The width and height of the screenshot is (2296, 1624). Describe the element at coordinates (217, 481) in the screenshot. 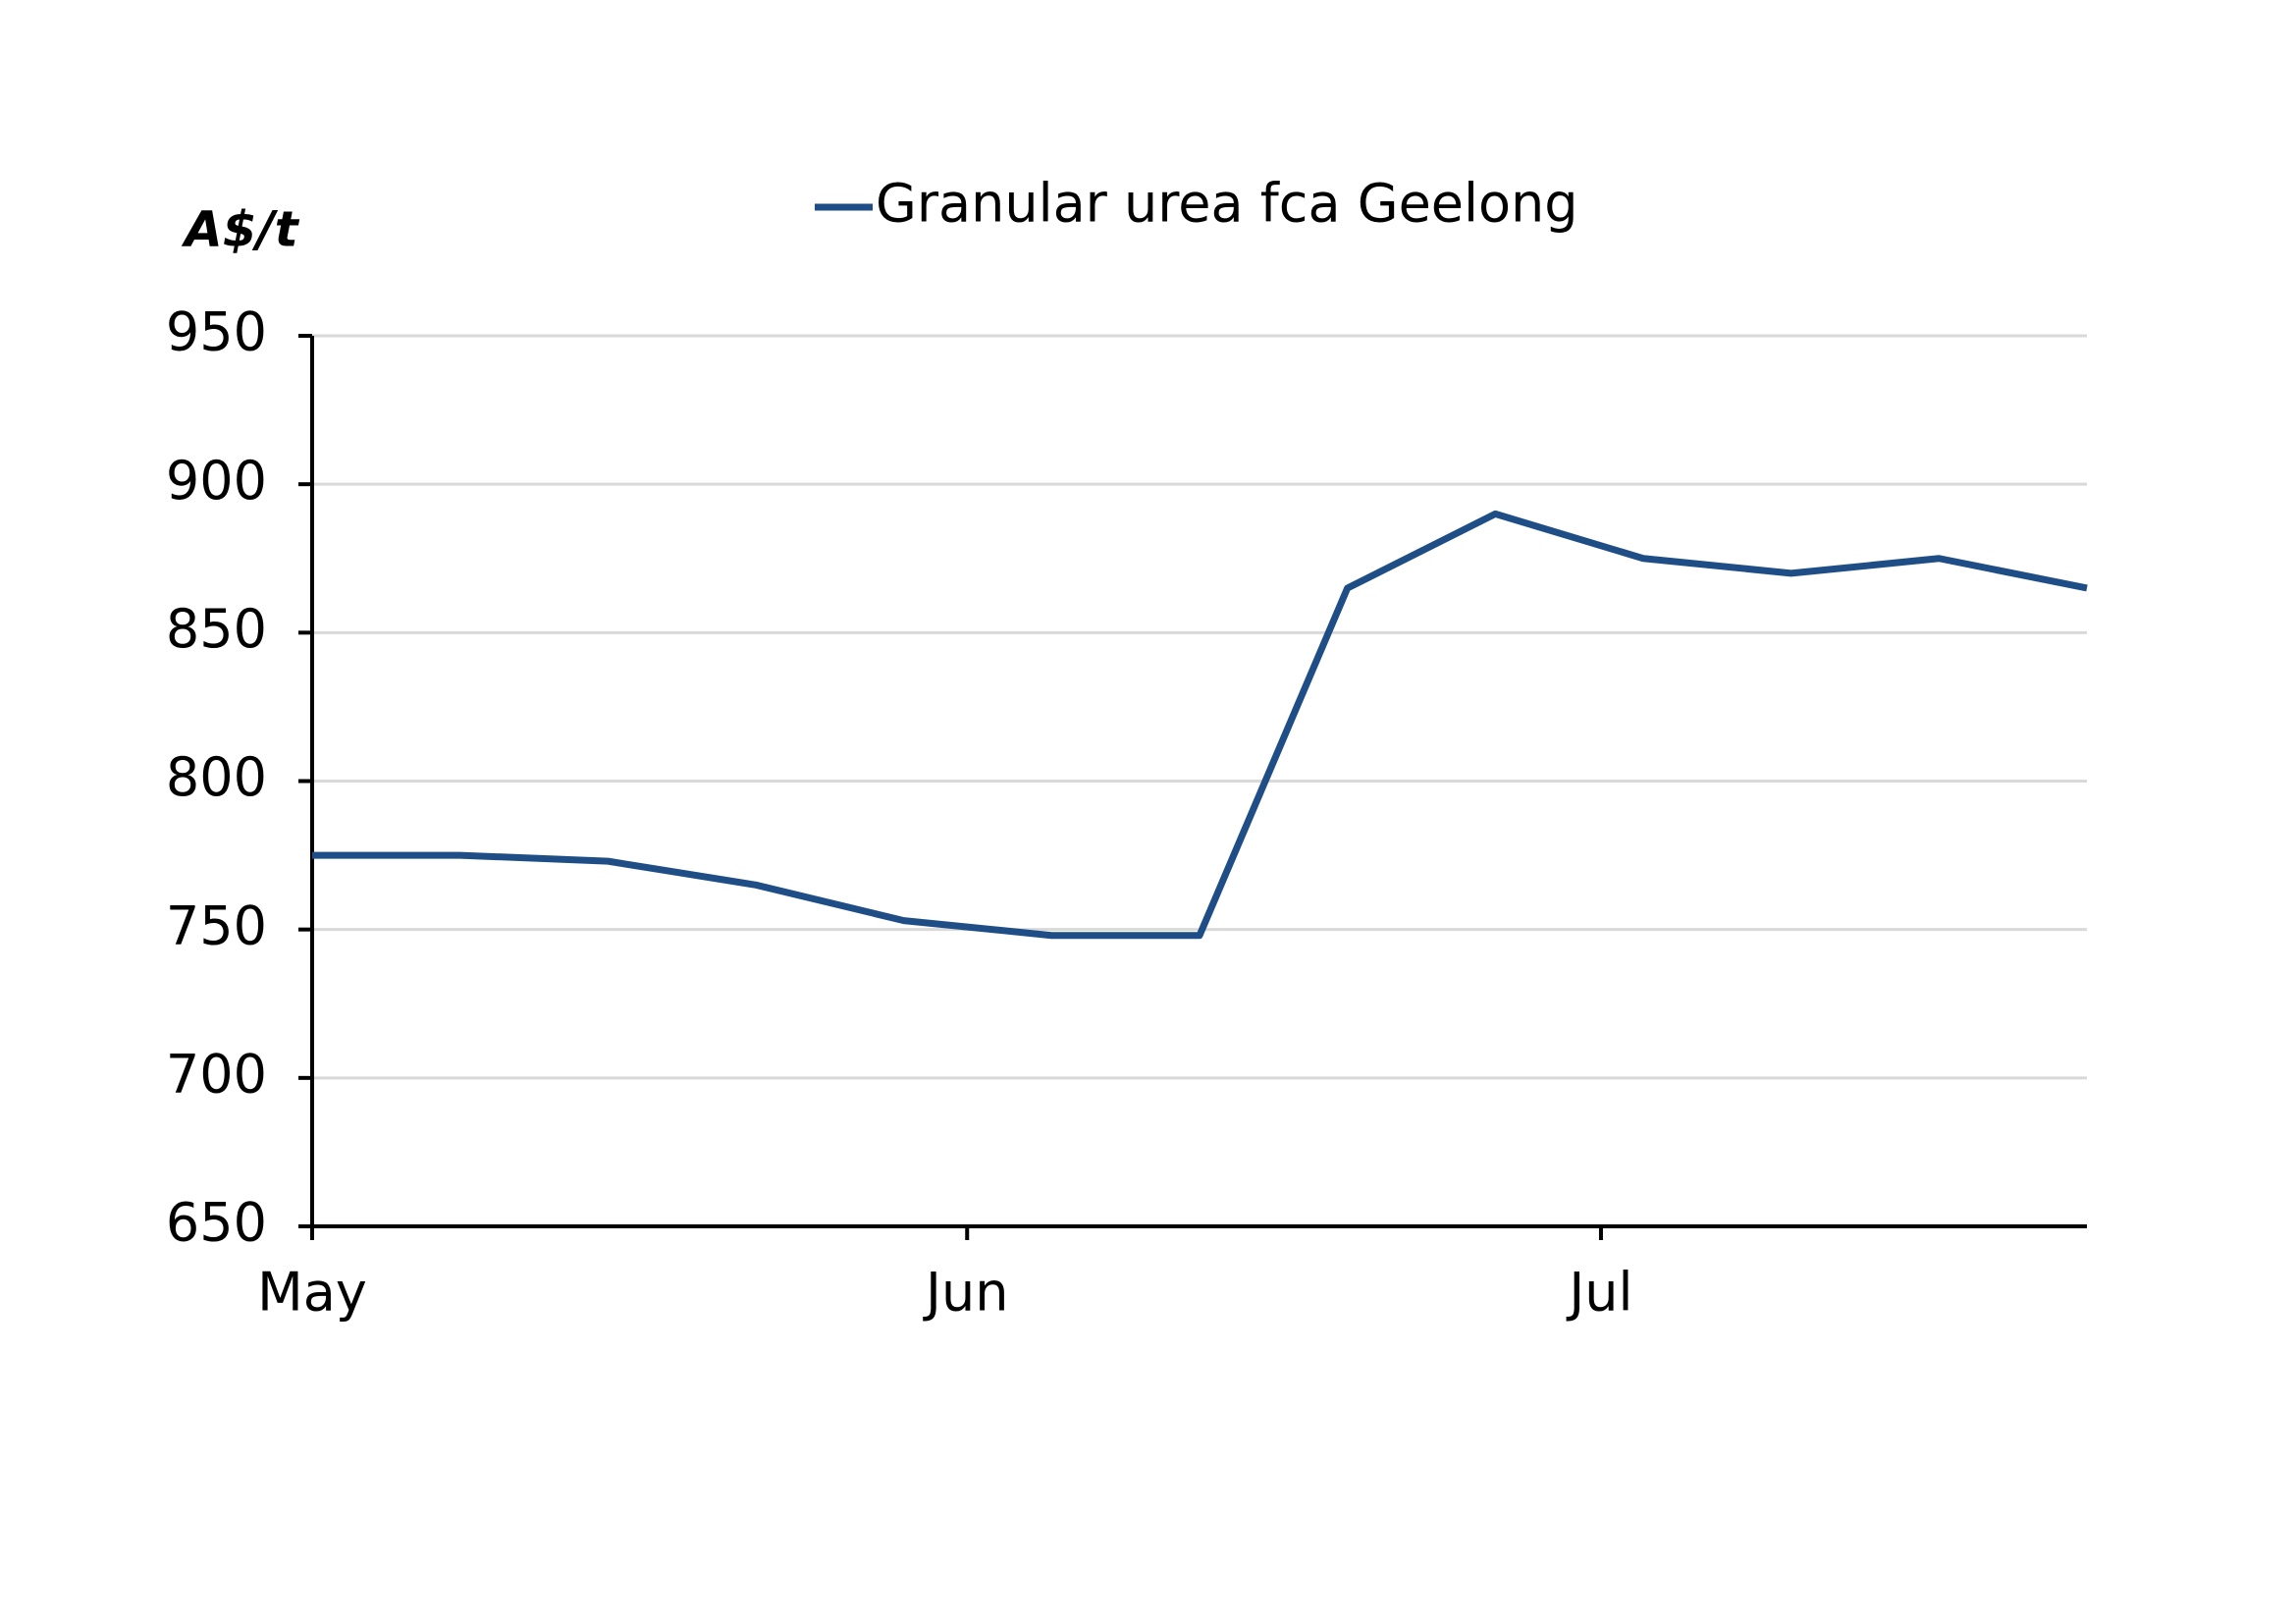

I see `y-tick-label: 900` at that location.